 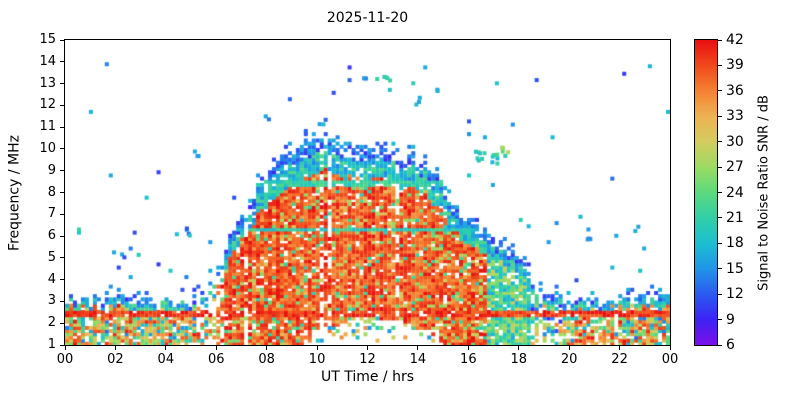 What do you see at coordinates (51, 344) in the screenshot?
I see `y-tick-label: 1` at bounding box center [51, 344].